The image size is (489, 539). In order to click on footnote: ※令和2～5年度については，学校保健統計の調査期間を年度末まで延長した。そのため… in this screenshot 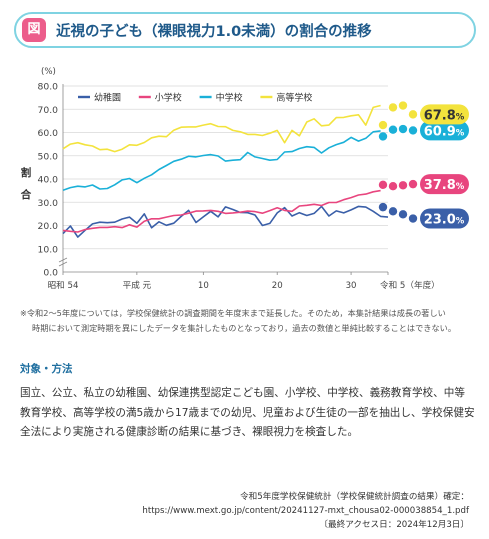, I will do `click(246, 321)`.